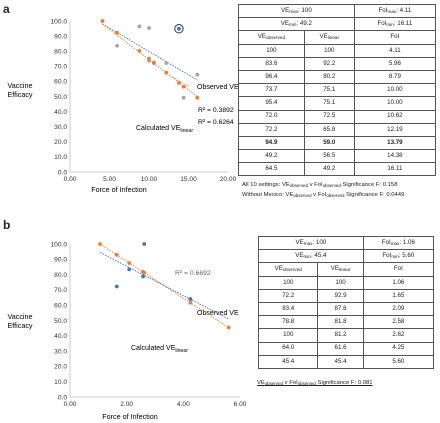 Image resolution: width=440 pixels, height=423 pixels. Describe the element at coordinates (60, 142) in the screenshot. I see `chart-a-ytick-label: 20.0` at that location.